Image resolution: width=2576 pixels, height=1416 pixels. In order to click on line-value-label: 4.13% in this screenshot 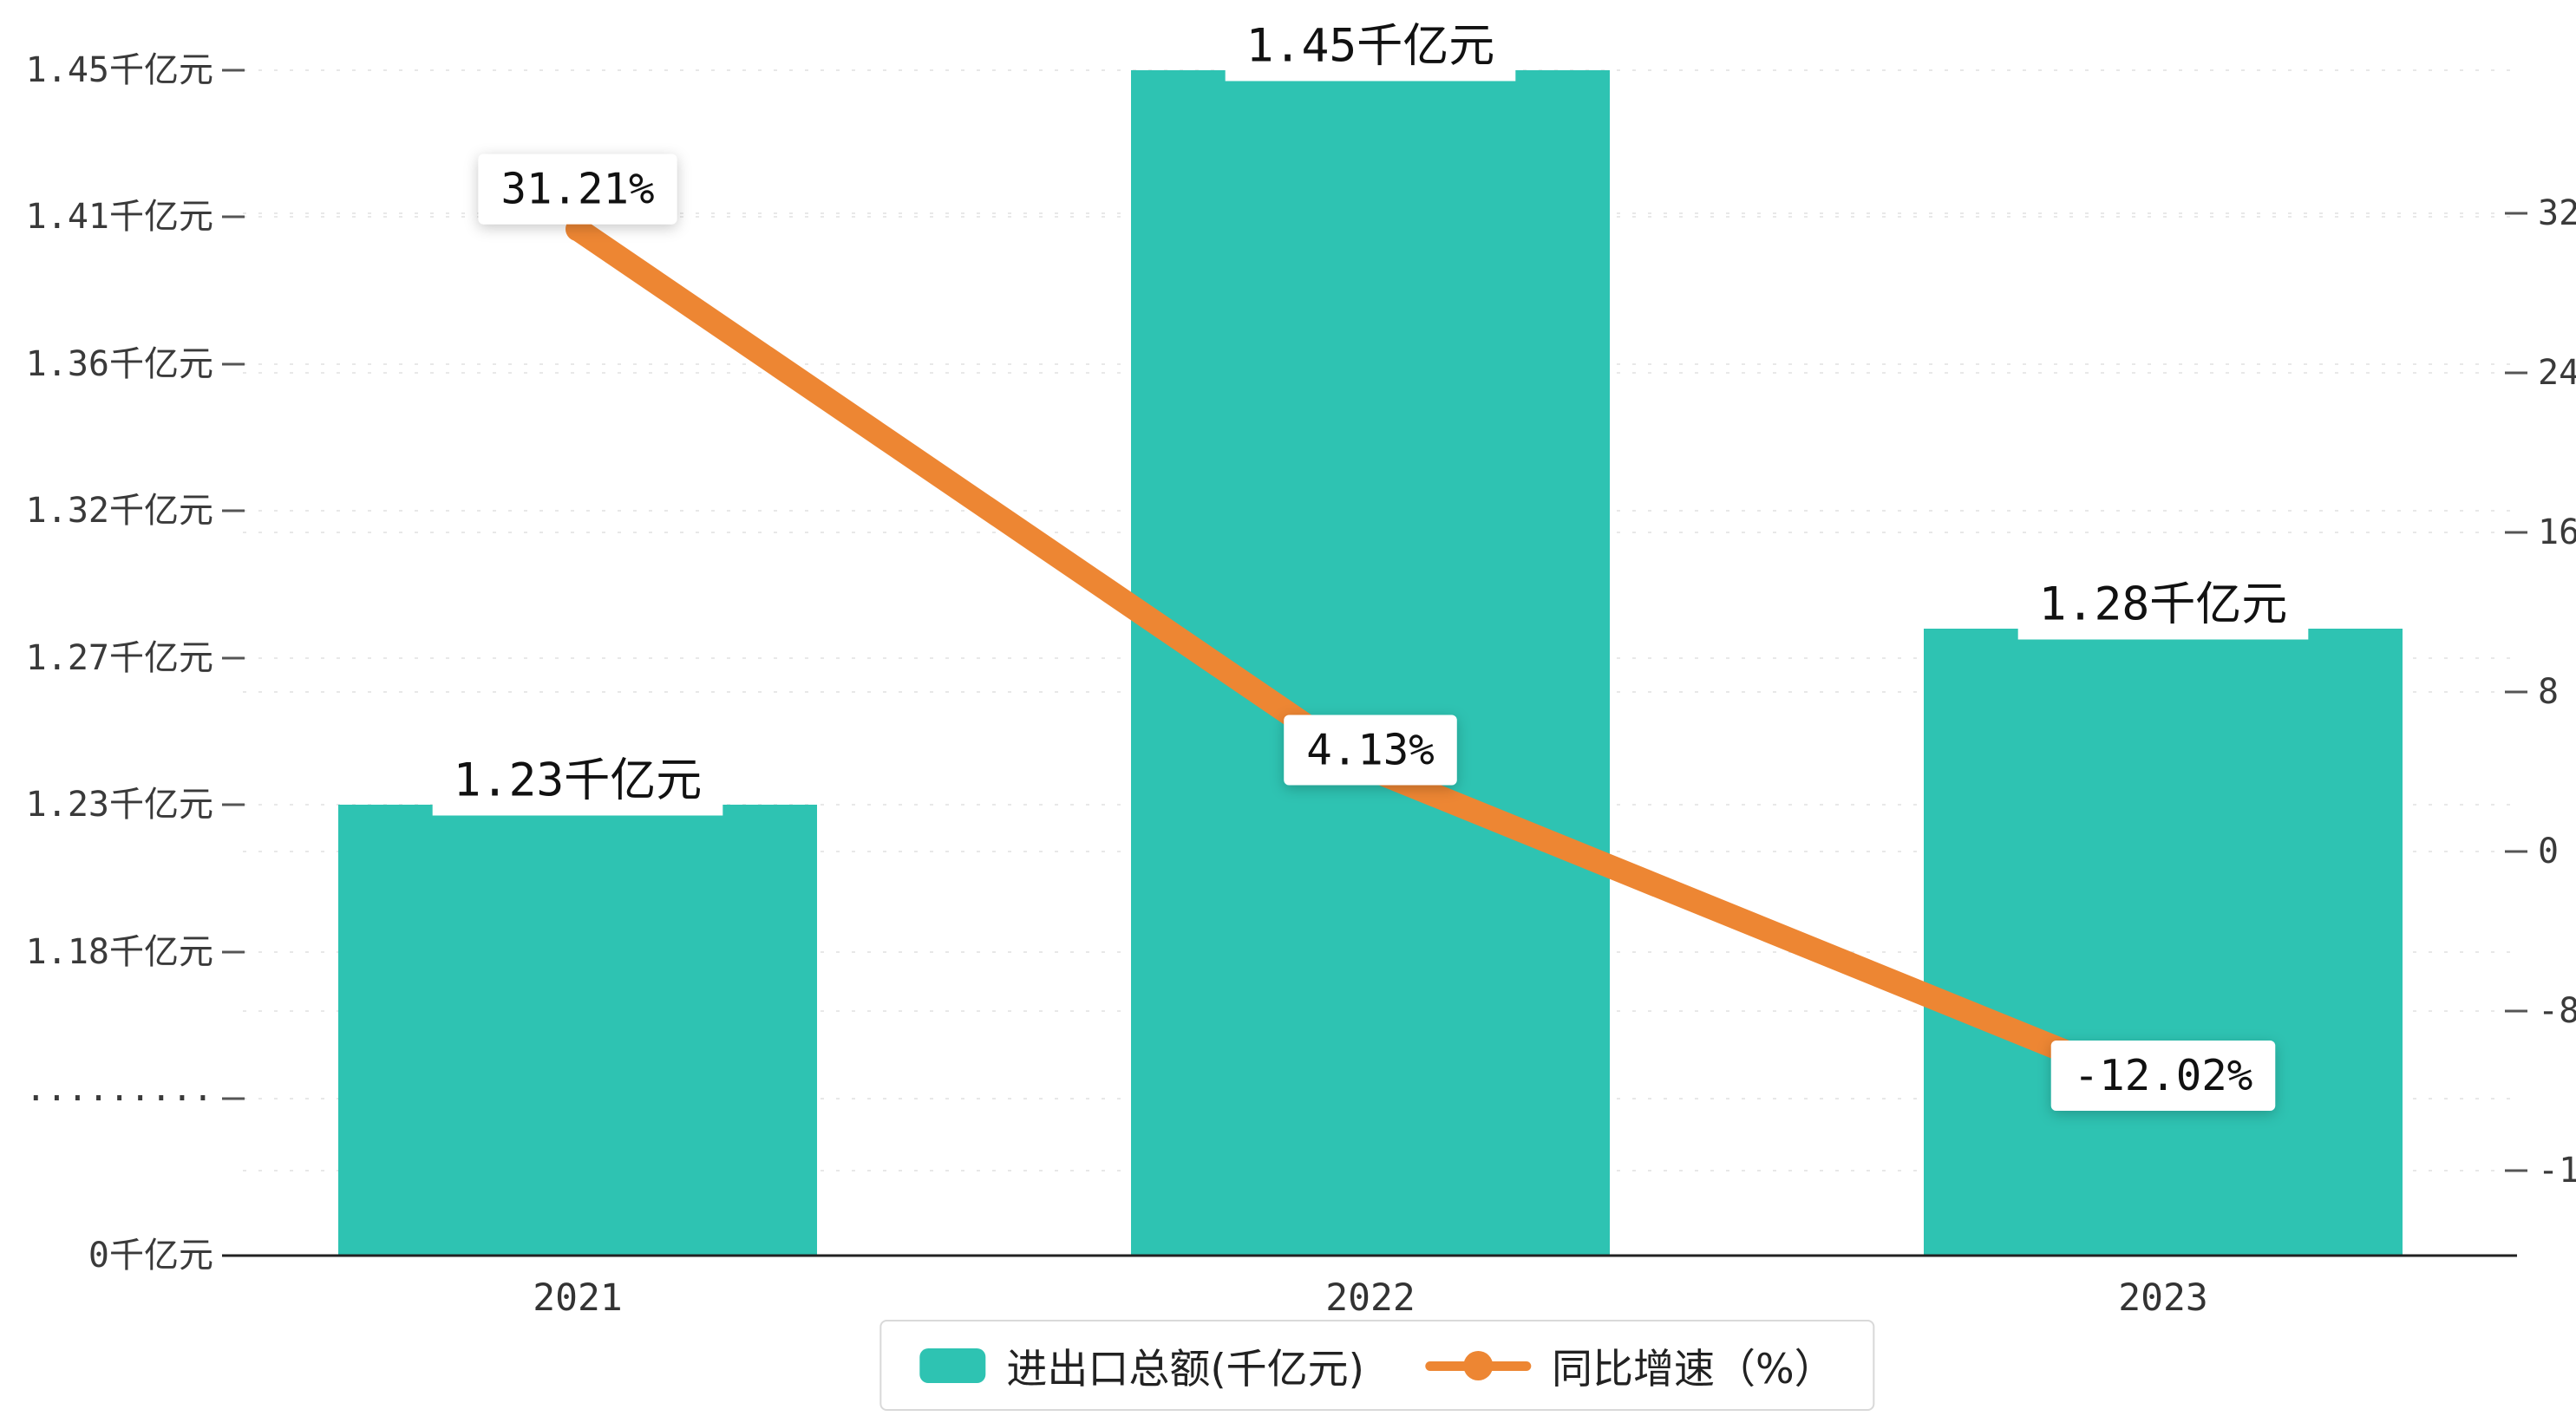, I will do `click(1370, 750)`.